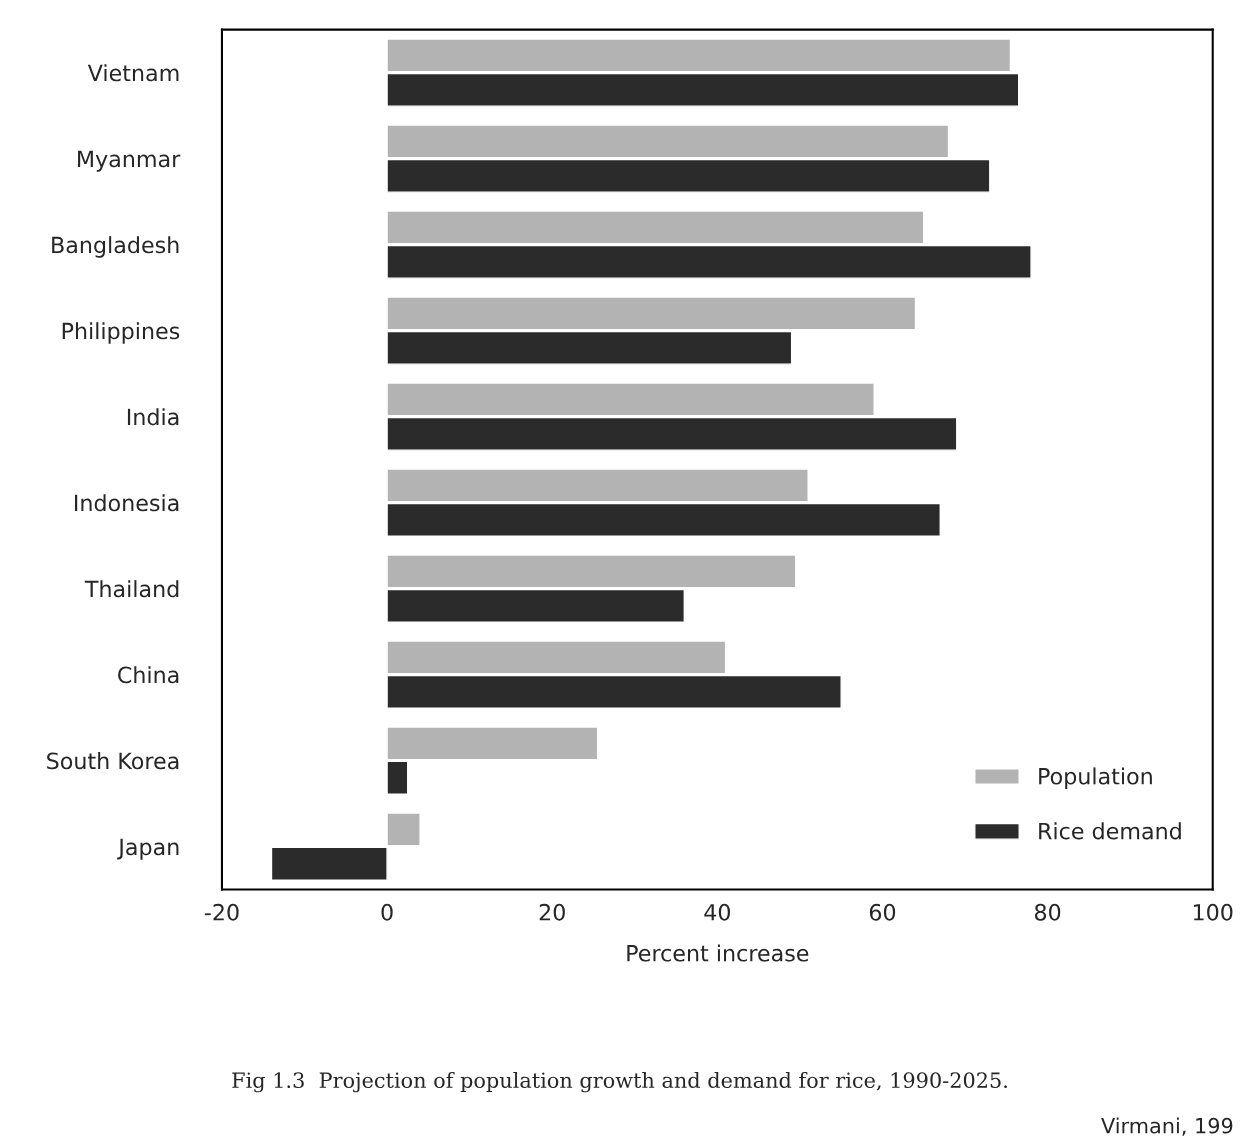  What do you see at coordinates (127, 503) in the screenshot?
I see `y-tick-label: Indonesia` at bounding box center [127, 503].